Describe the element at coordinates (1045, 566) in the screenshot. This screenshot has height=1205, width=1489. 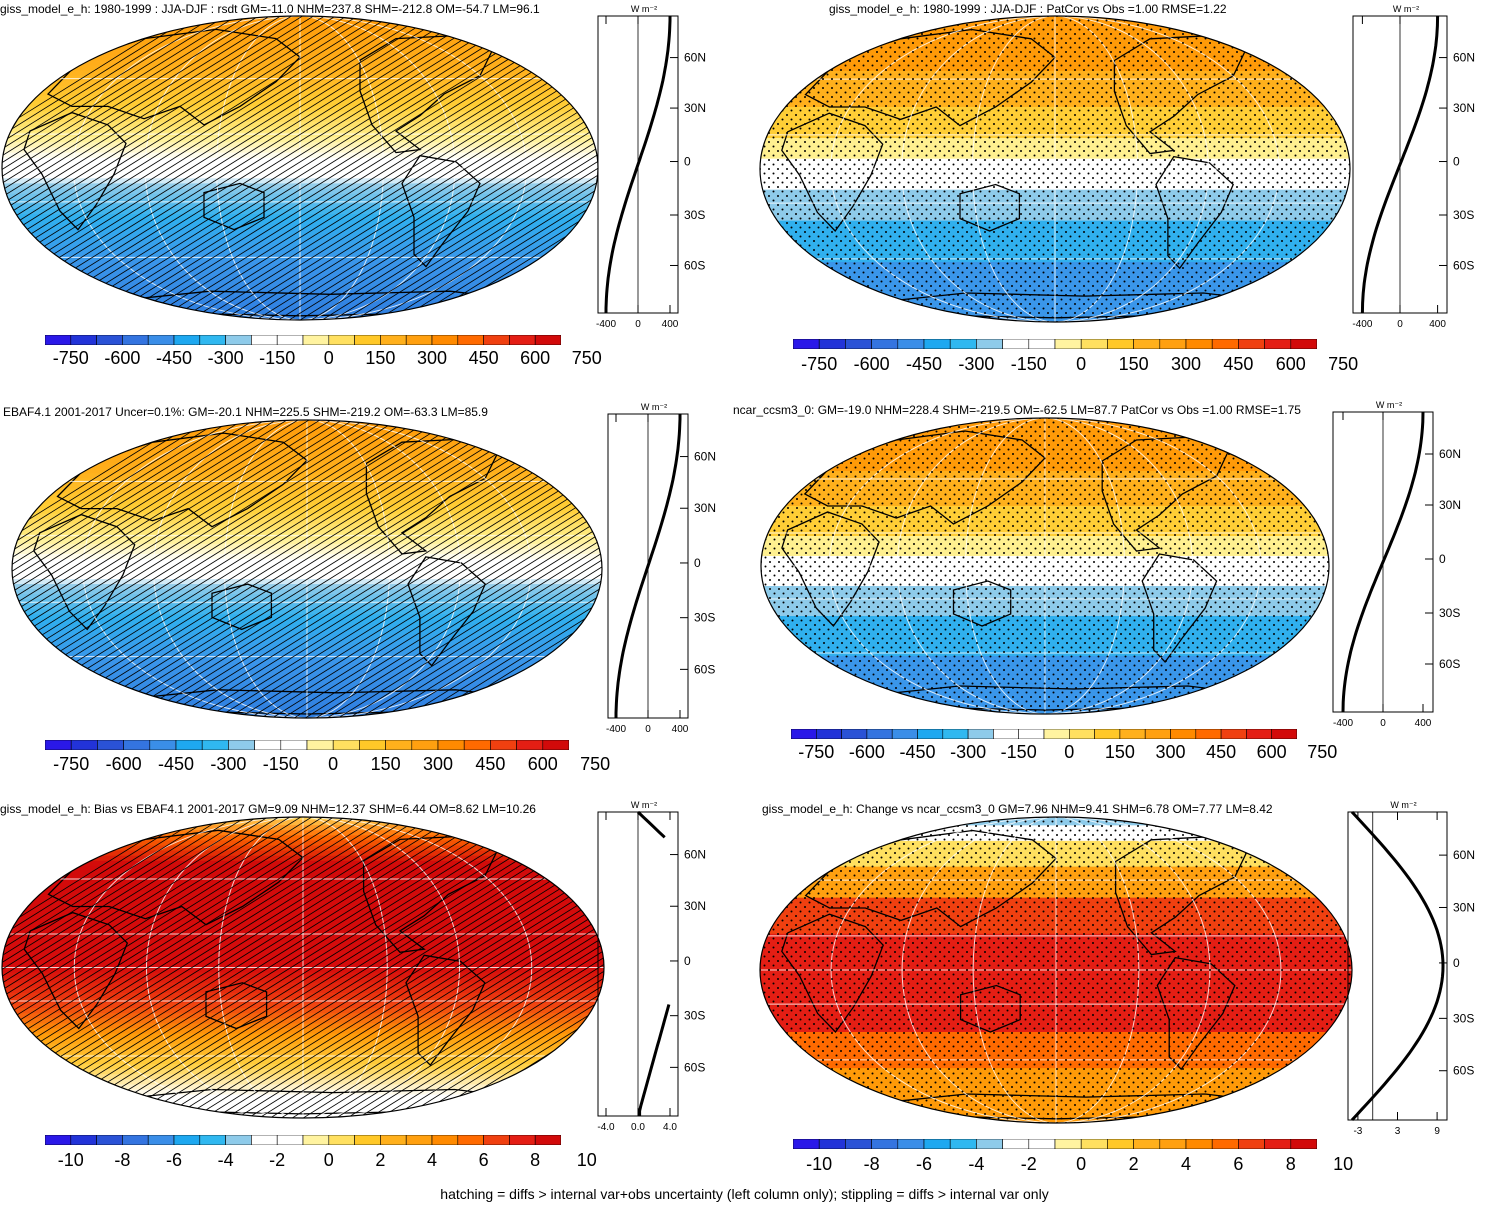
I see `map-border` at that location.